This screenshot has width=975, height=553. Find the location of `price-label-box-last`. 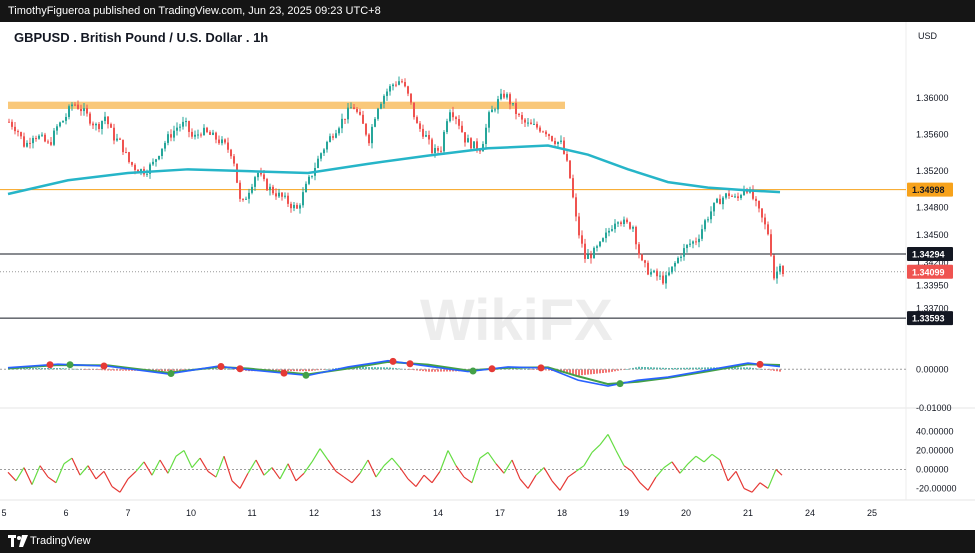

price-label-box-last is located at coordinates (930, 253).